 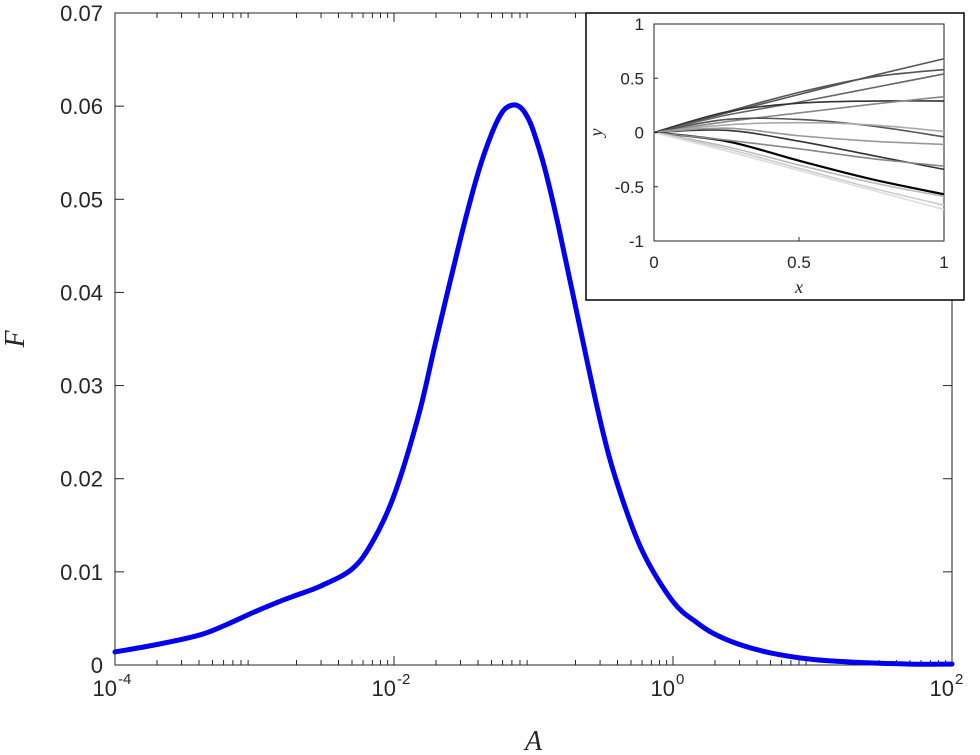 I want to click on inset-x-tick-label: 0.5, so click(x=799, y=262).